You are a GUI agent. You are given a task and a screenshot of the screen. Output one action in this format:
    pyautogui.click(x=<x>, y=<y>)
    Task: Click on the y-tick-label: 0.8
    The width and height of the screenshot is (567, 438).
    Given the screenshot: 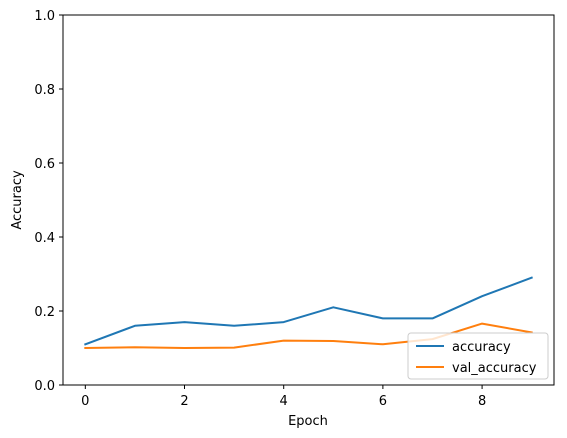 What is the action you would take?
    pyautogui.click(x=44, y=90)
    